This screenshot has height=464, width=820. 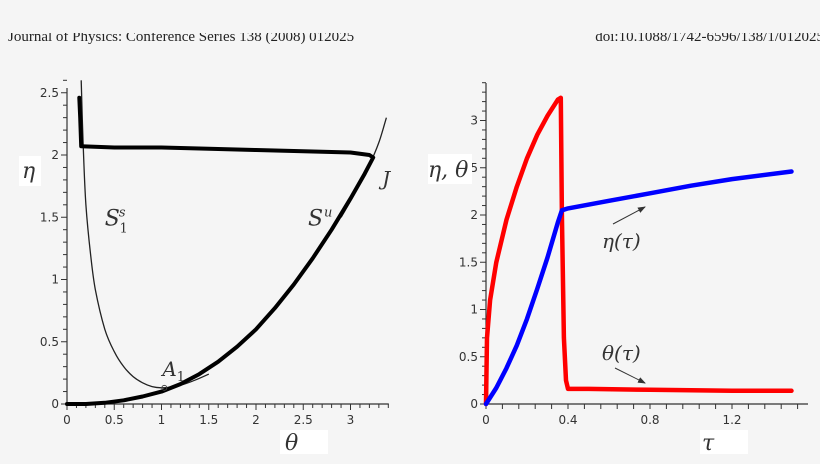 I want to click on doi-header: doi:10.1088/1742-6596/138/1/012025, so click(x=707, y=37).